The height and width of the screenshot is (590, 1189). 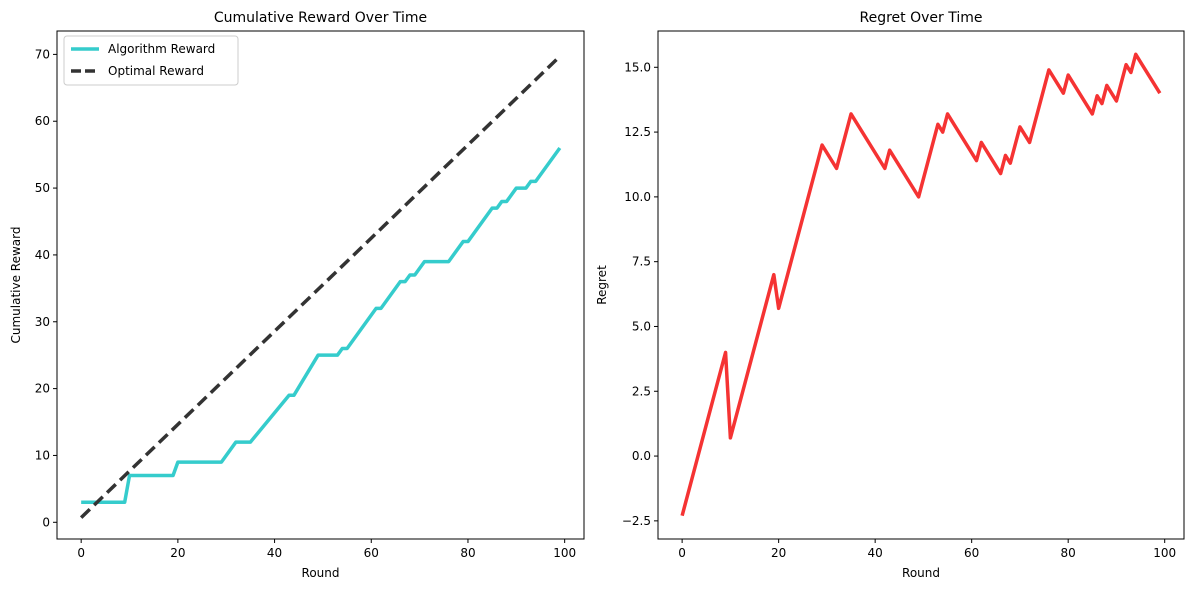 What do you see at coordinates (42, 188) in the screenshot?
I see `y-tick-label: 50` at bounding box center [42, 188].